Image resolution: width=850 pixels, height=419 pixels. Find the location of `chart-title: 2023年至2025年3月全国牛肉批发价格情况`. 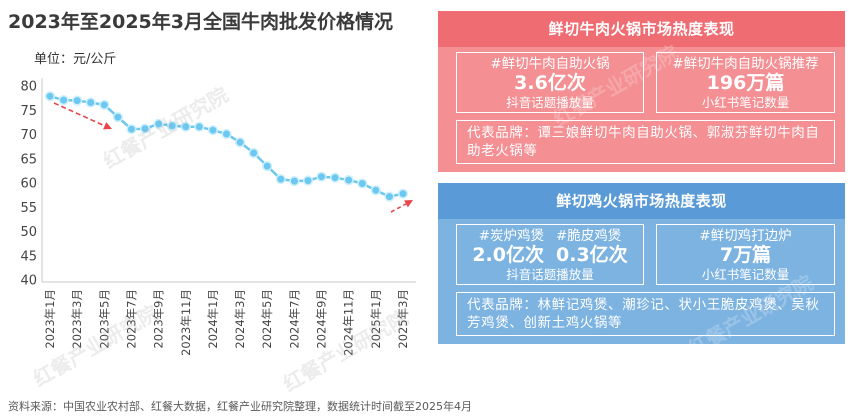

chart-title: 2023年至2025年3月全国牛肉批发价格情况 is located at coordinates (200, 22).